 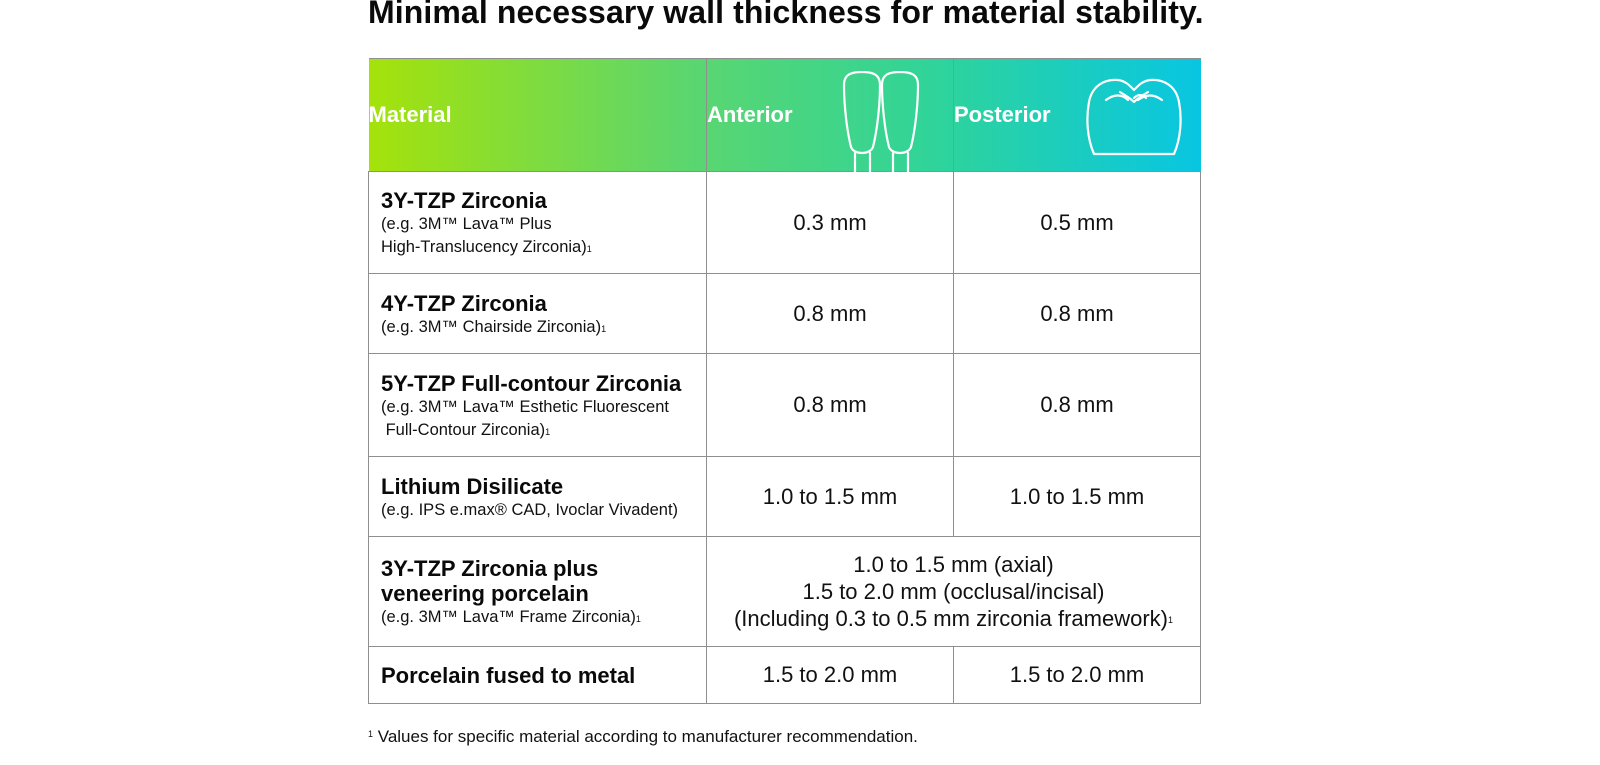 What do you see at coordinates (830, 496) in the screenshot?
I see `anterior-value: 1.0 to 1.5 mm` at bounding box center [830, 496].